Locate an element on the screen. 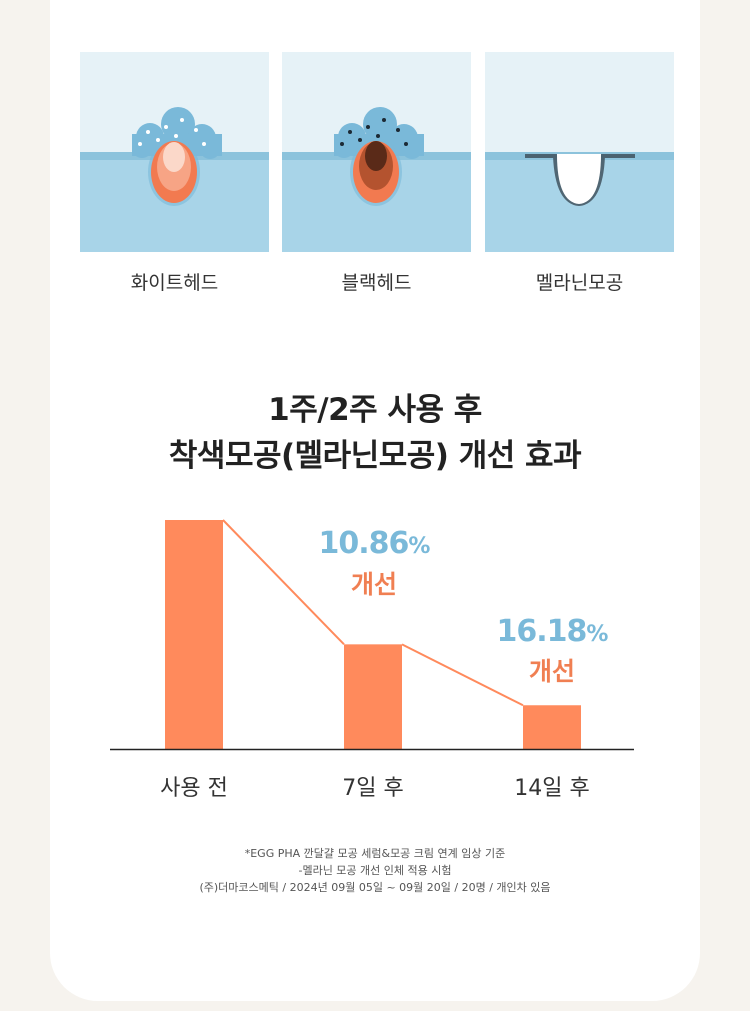 This screenshot has width=750, height=1011. melanin-pore-icon is located at coordinates (579, 152).